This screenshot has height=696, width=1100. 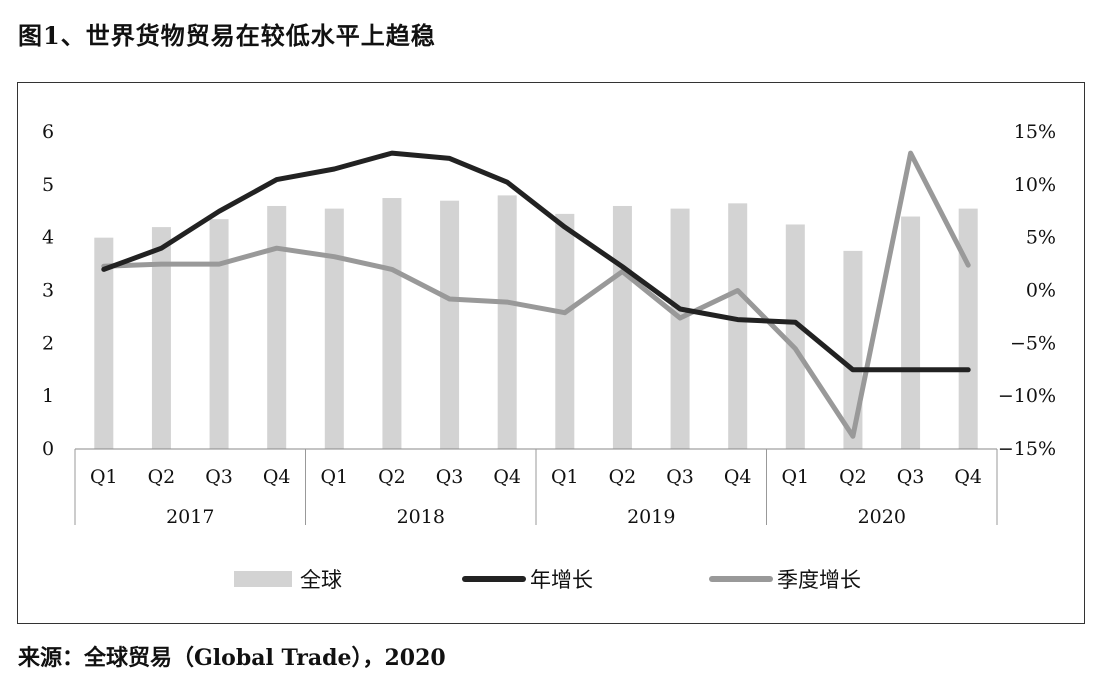 I want to click on legend-label-annual-growth: 年增长, so click(x=561, y=580).